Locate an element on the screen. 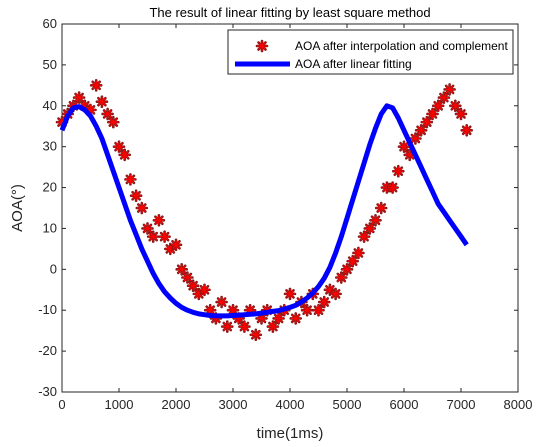  y-tick-label: 0 is located at coordinates (53, 268).